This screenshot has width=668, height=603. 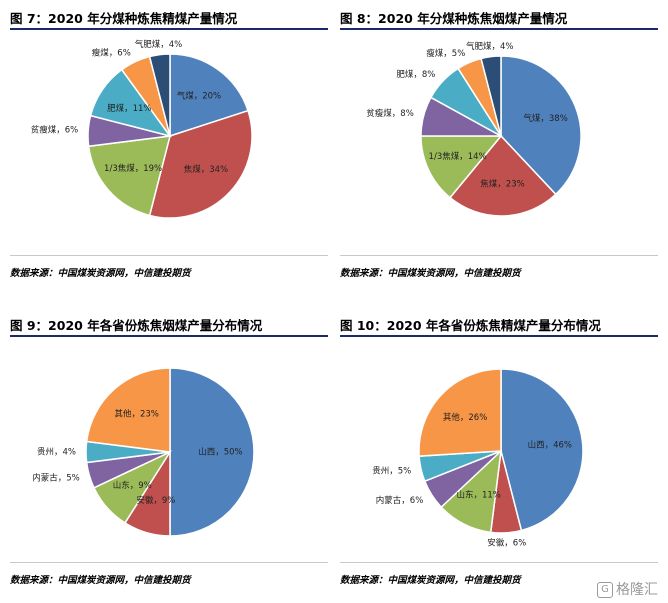 What do you see at coordinates (111, 52) in the screenshot?
I see `pie-slice-label: 瘦煤，6%` at bounding box center [111, 52].